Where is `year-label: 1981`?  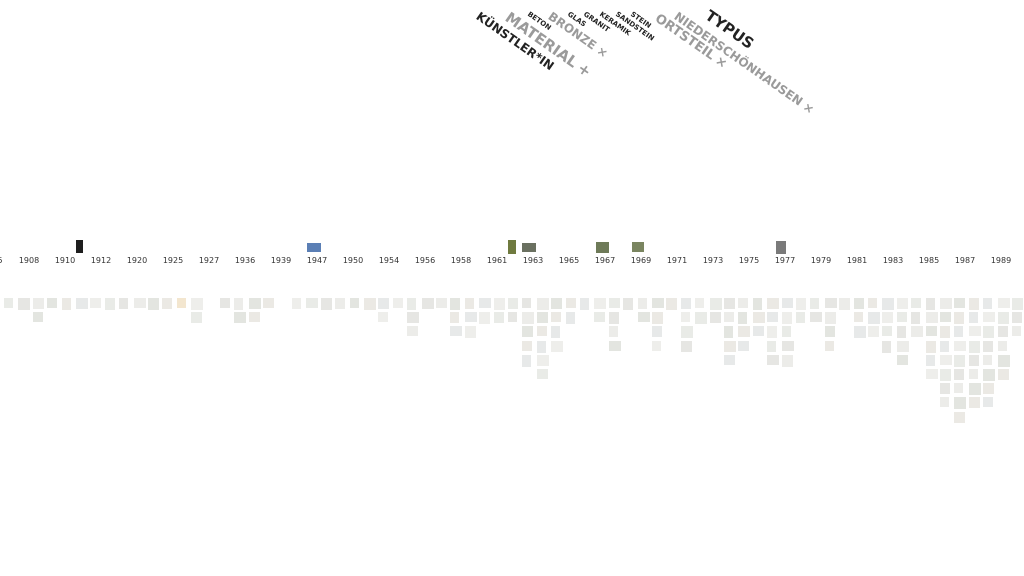 year-label: 1981 is located at coordinates (857, 260).